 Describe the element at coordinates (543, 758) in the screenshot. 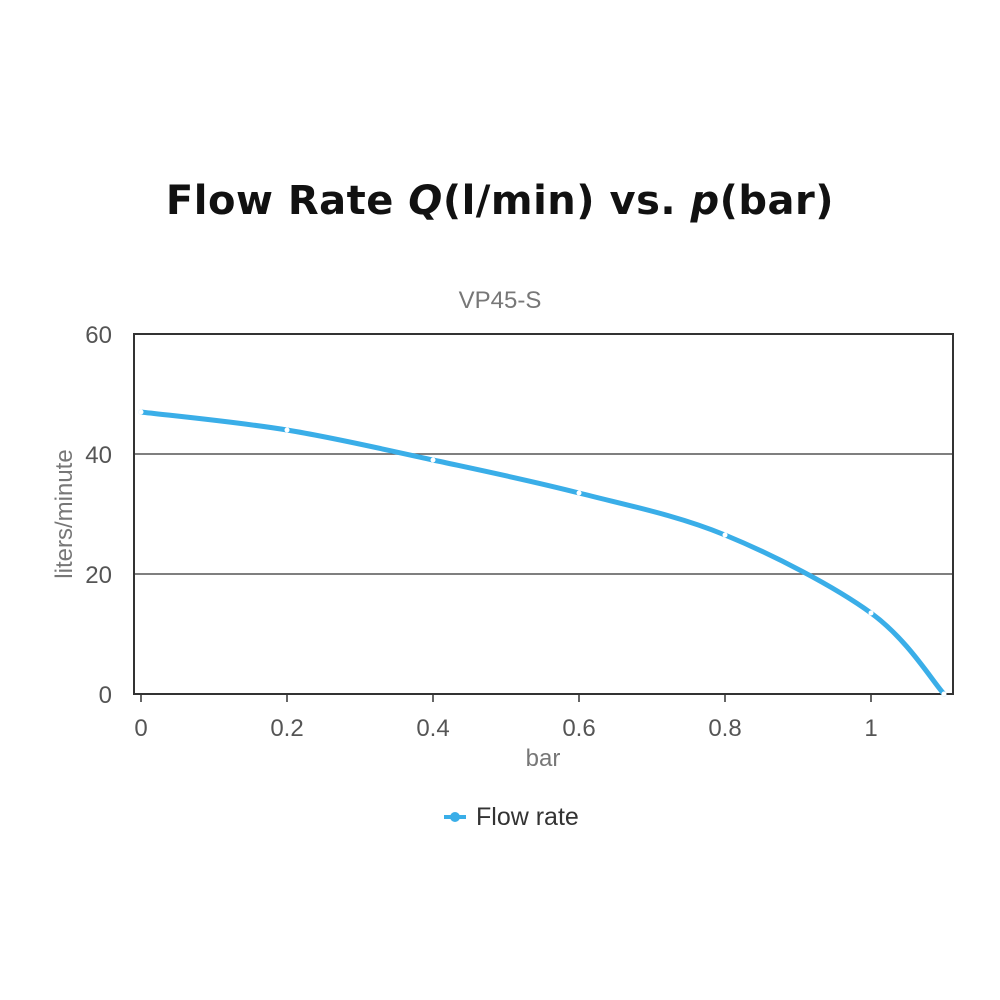

I see `x-axis-label: bar` at that location.